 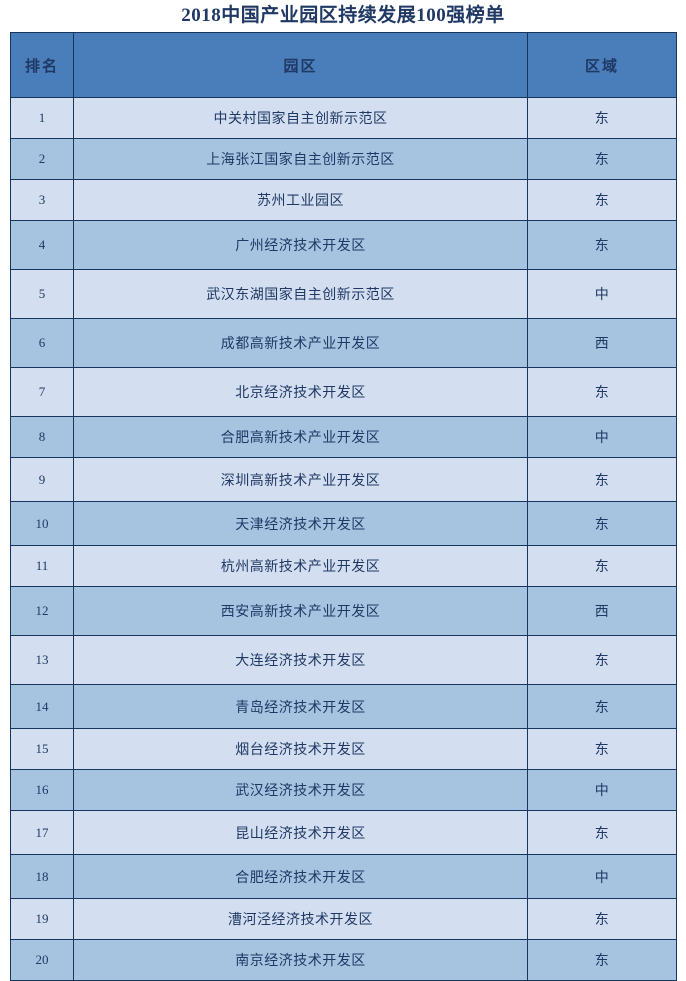 What do you see at coordinates (42, 749) in the screenshot?
I see `cell-rank: 15` at bounding box center [42, 749].